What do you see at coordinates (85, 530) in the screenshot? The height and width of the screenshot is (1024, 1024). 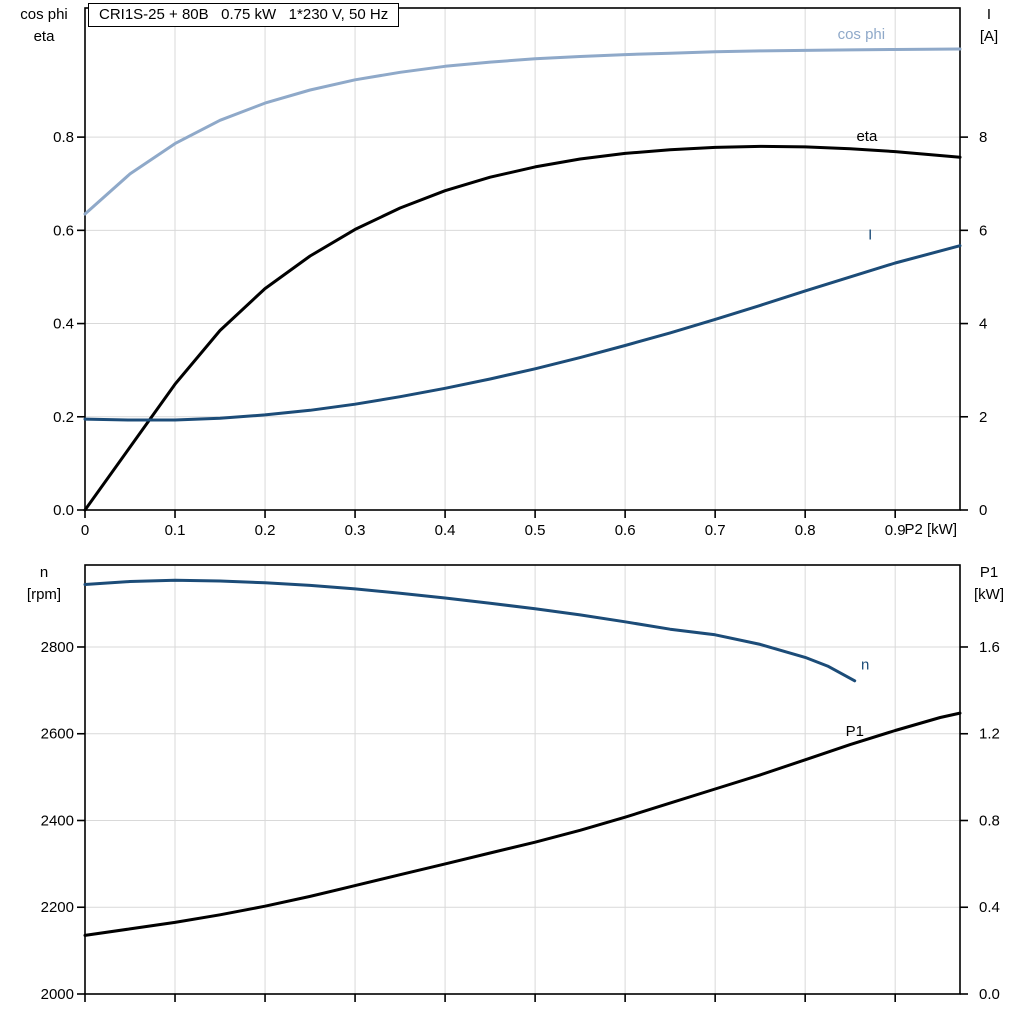 I see `x-tick-label: 0` at bounding box center [85, 530].